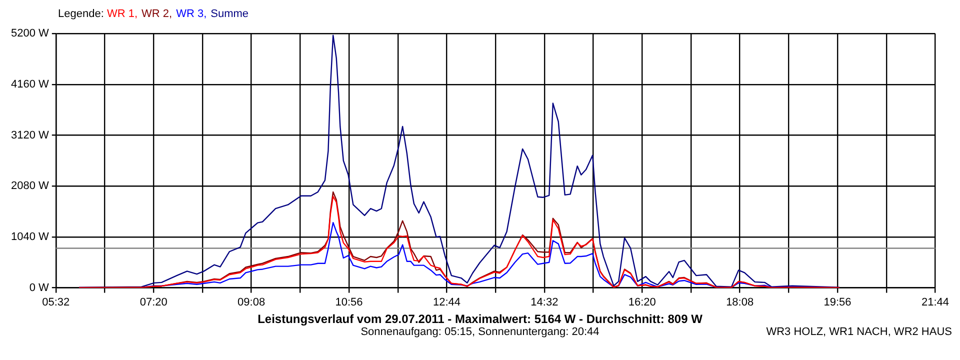 Image resolution: width=960 pixels, height=360 pixels. I want to click on y-tick-label: 5200 W, so click(30, 34).